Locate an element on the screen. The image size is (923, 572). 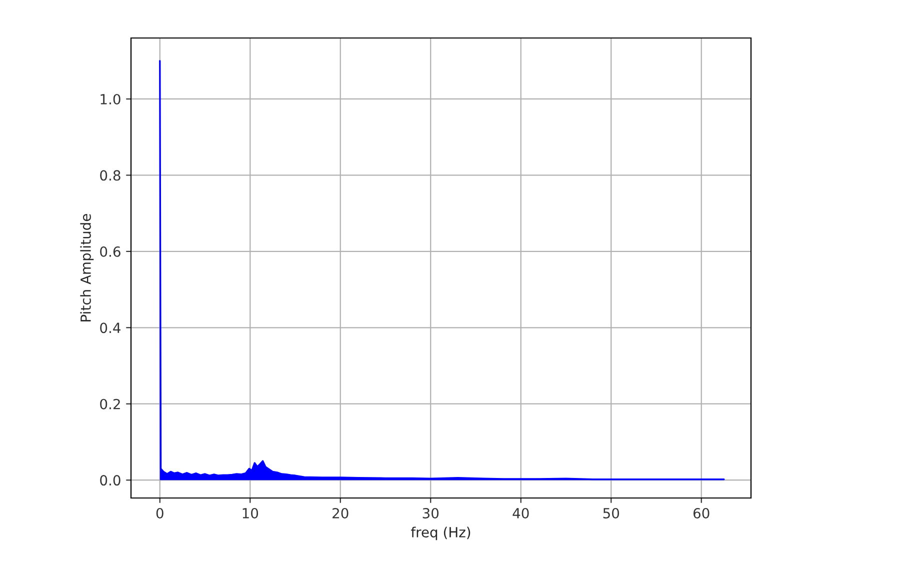
y-axis-title: Pitch Amplitude is located at coordinates (87, 268).